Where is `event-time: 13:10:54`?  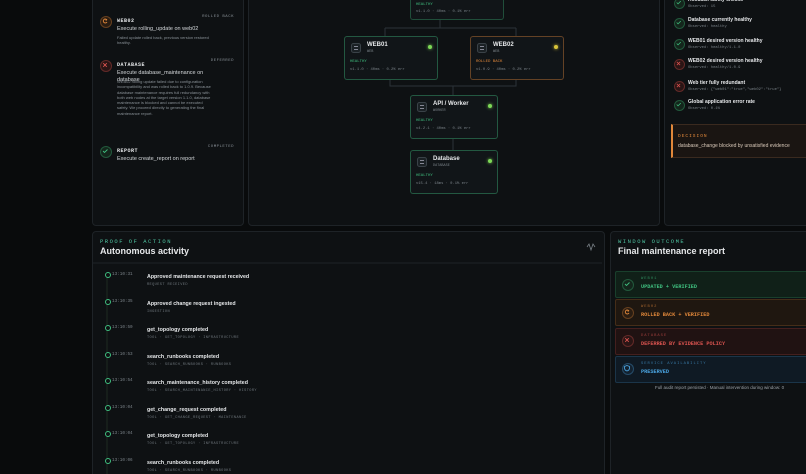
event-time: 13:10:54 is located at coordinates (122, 380).